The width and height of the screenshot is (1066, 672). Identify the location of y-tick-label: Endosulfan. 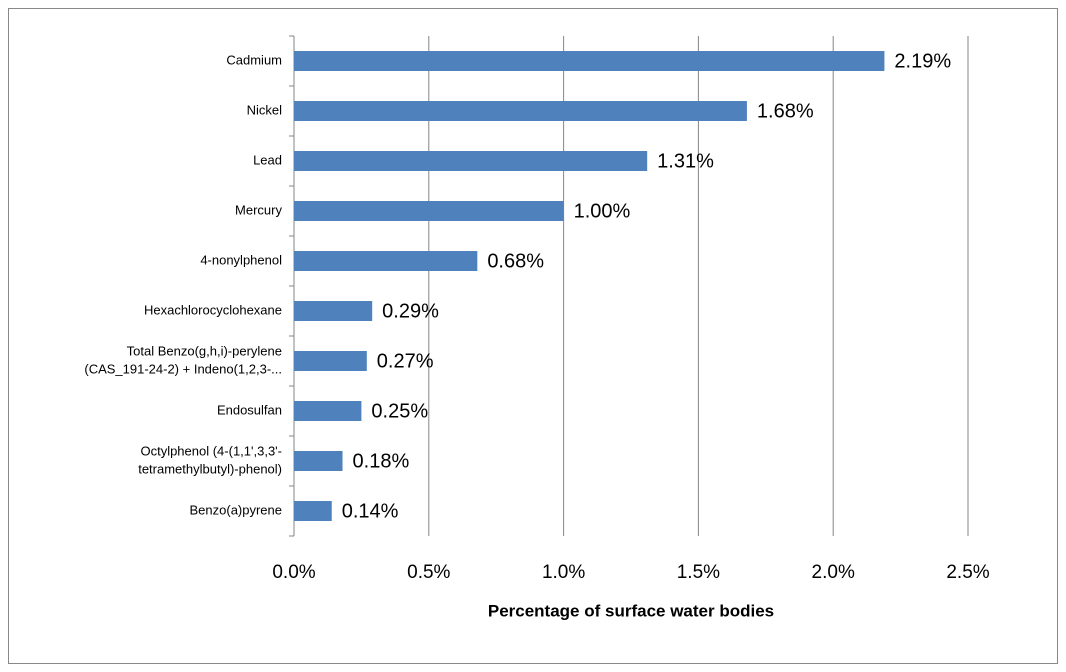
(249, 409).